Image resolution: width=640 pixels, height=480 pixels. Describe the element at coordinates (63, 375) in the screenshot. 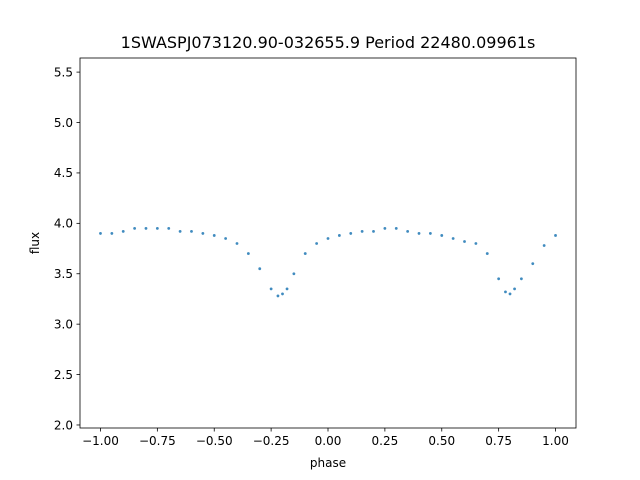

I see `y-tick-label: 2.5` at that location.